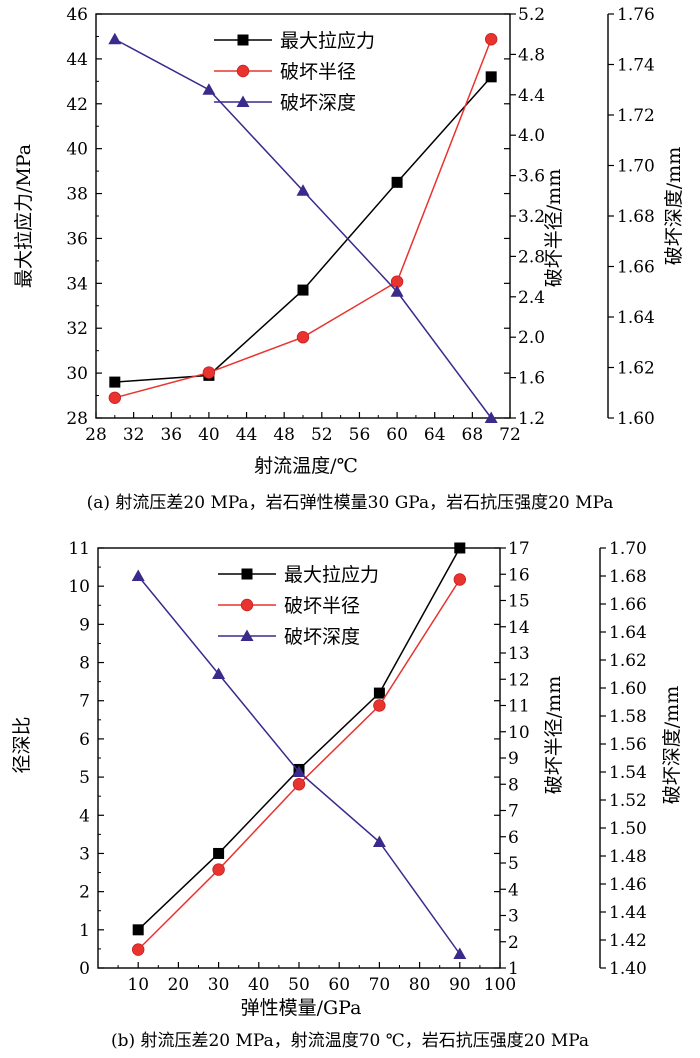  Describe the element at coordinates (77, 239) in the screenshot. I see `y-left-tick-label: 36` at that location.